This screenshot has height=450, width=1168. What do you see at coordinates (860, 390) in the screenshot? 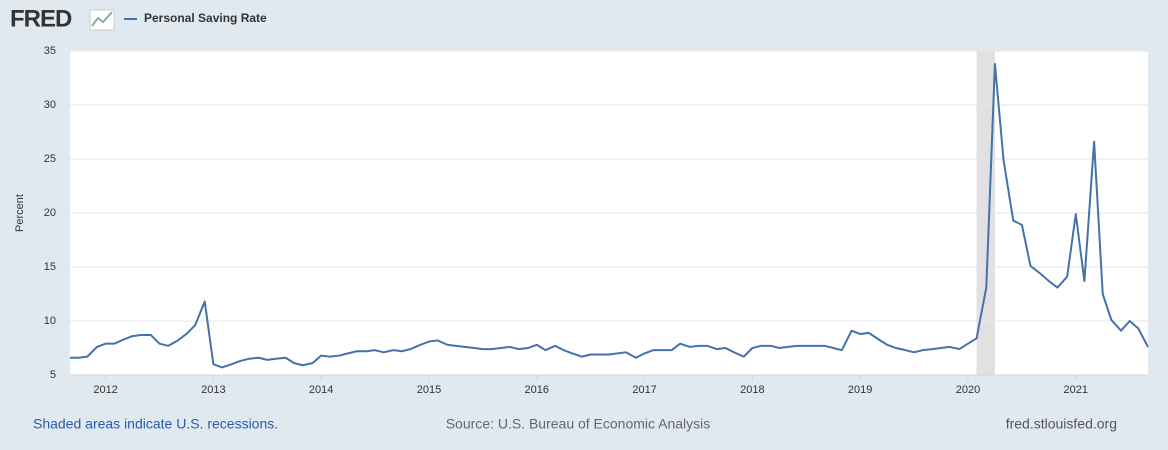
I see `x-tick-label: 2019` at bounding box center [860, 390].